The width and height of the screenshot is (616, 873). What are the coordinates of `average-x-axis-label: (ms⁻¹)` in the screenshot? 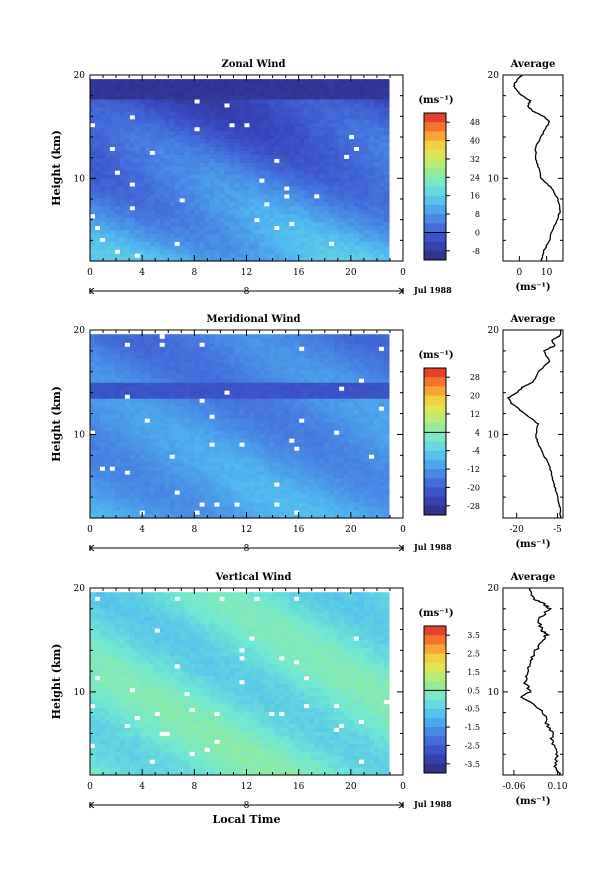 It's located at (532, 287).